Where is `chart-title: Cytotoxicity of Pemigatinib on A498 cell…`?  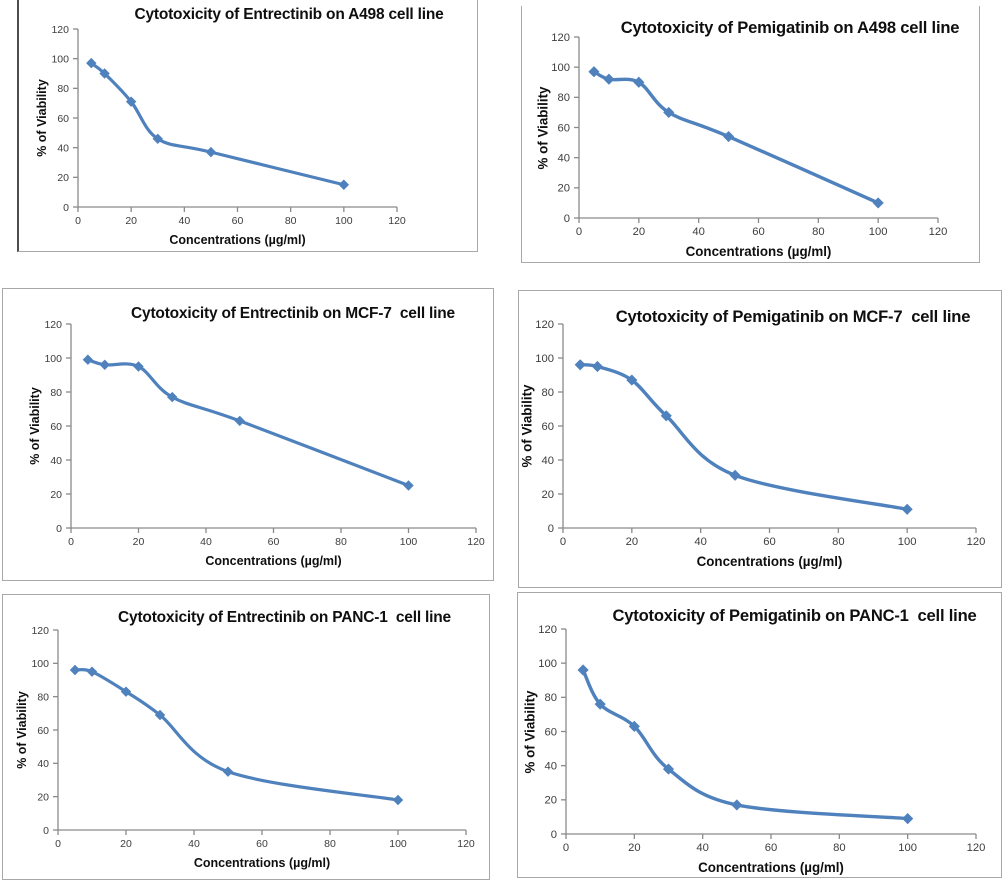 chart-title: Cytotoxicity of Pemigatinib on A498 cell… is located at coordinates (790, 27).